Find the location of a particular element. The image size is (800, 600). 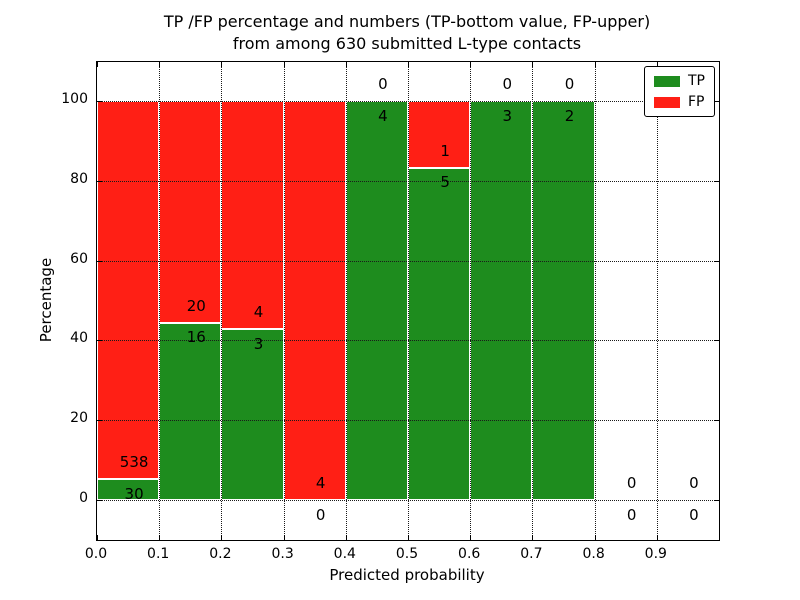

x-tick-label: 0.5 is located at coordinates (407, 554).